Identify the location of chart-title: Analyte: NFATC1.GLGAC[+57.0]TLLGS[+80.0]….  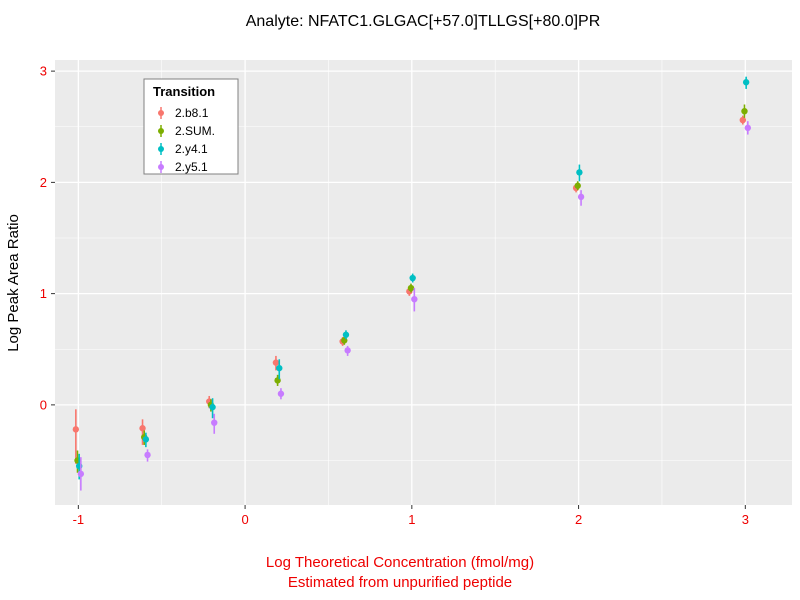
(423, 21).